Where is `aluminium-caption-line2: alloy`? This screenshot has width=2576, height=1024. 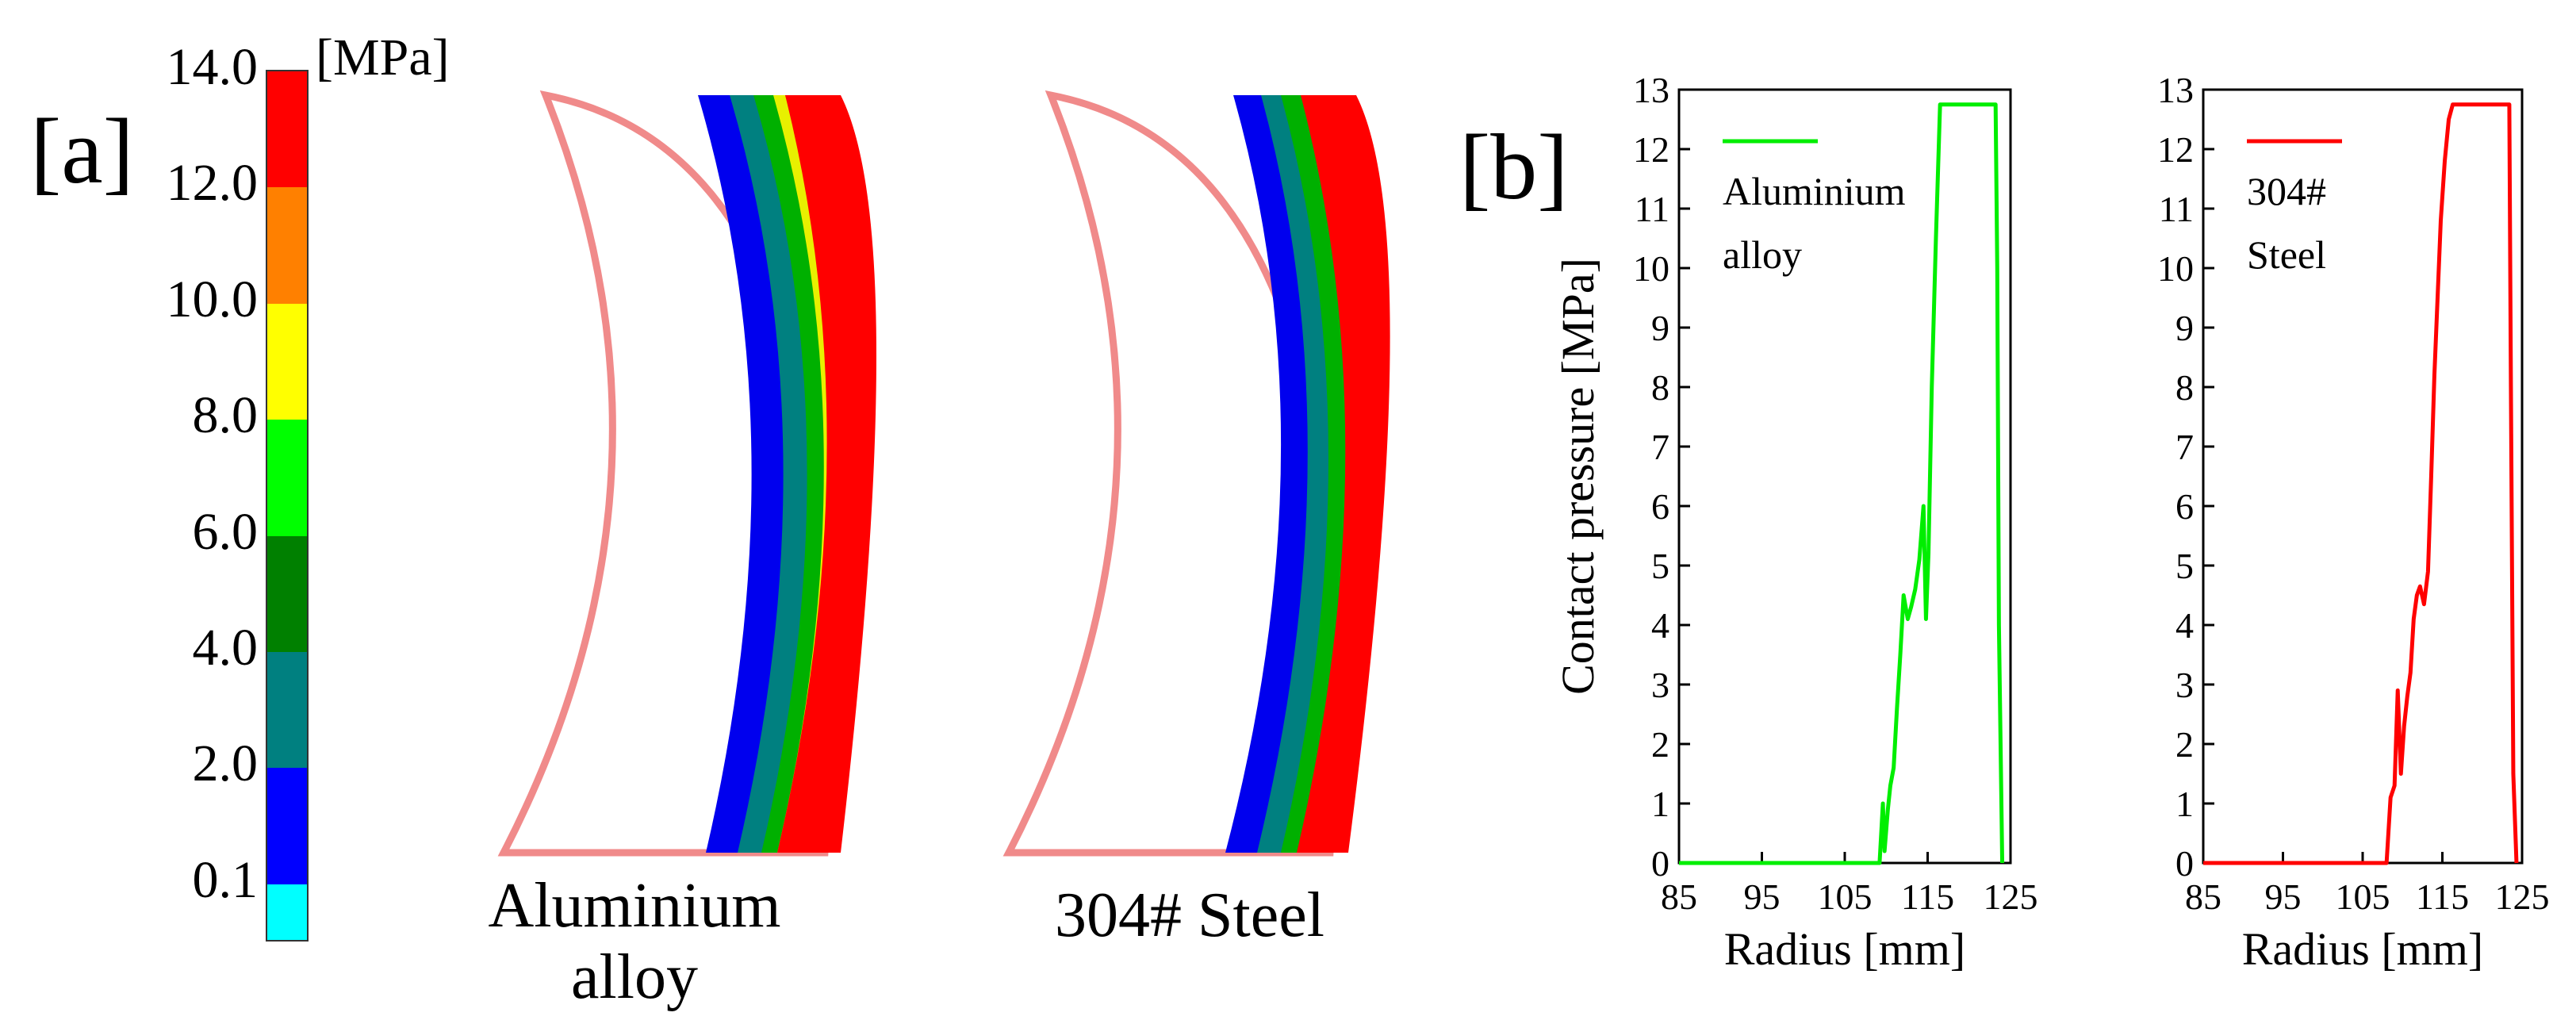 aluminium-caption-line2: alloy is located at coordinates (635, 977).